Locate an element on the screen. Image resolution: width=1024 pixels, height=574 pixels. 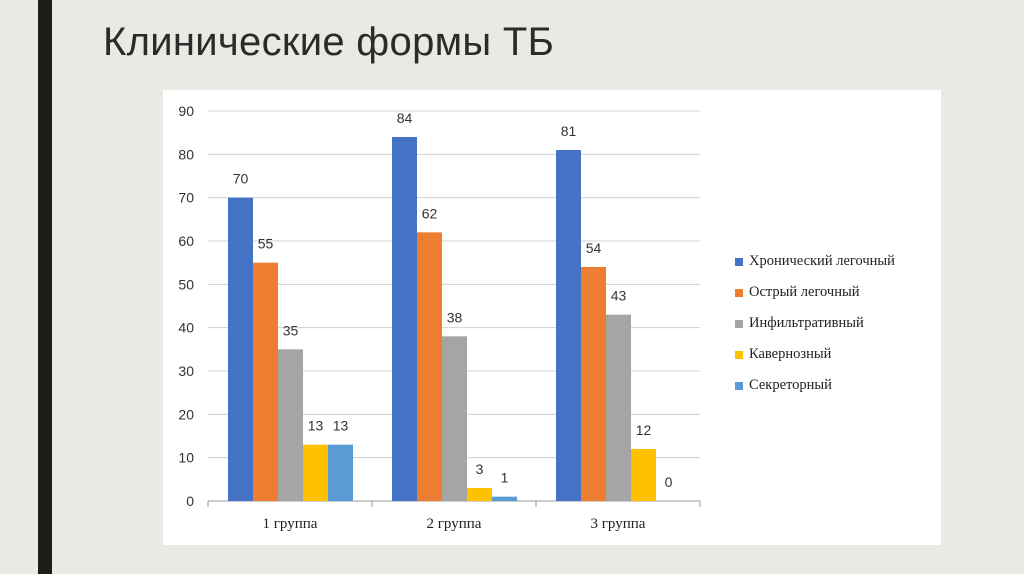
legend-label: Острый легочный is located at coordinates (804, 292).